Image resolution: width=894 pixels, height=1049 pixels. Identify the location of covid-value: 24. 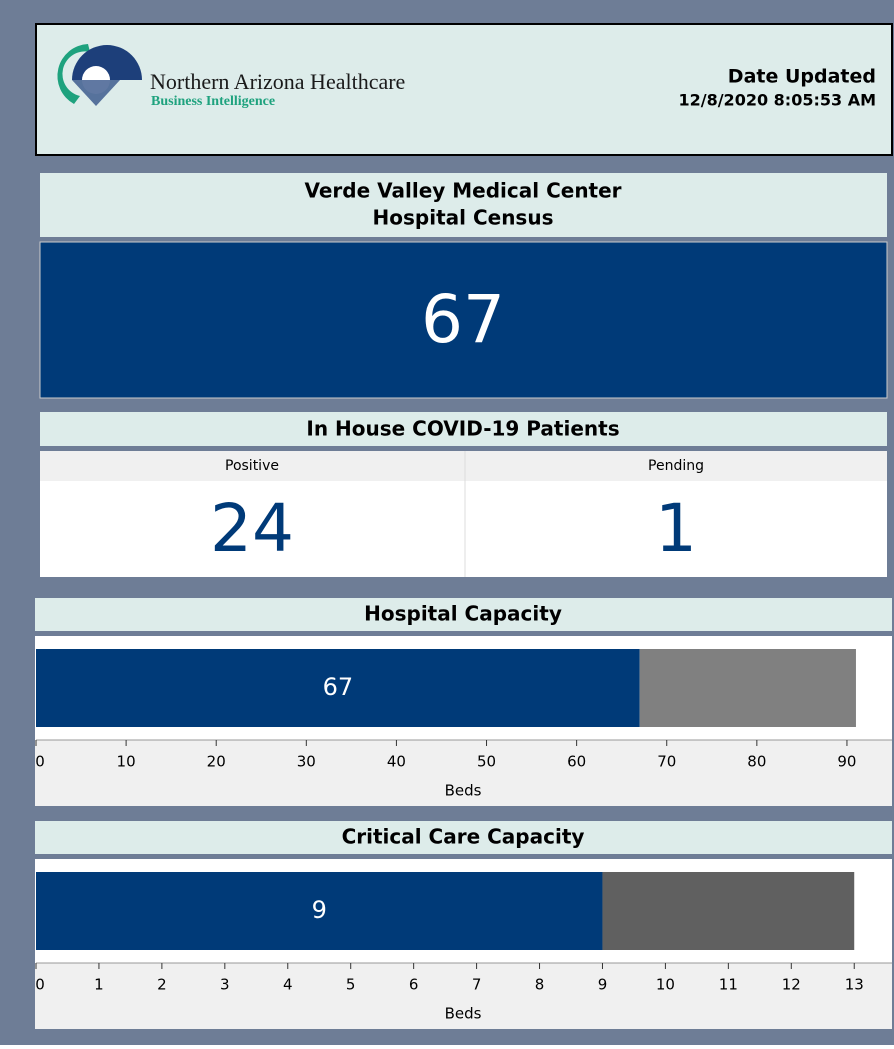
(252, 528).